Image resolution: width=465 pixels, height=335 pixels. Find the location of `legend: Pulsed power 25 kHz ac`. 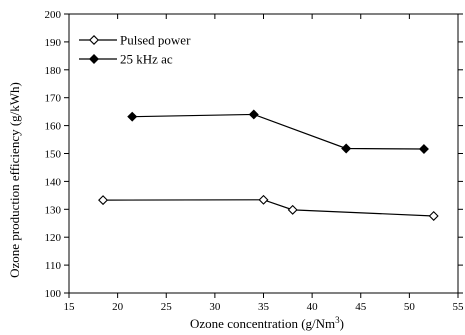

legend: Pulsed power 25 kHz ac is located at coordinates (135, 50).